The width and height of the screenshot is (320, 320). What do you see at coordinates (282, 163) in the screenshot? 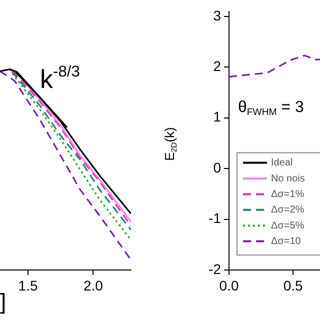
I see `legend-label: Ideal` at bounding box center [282, 163].